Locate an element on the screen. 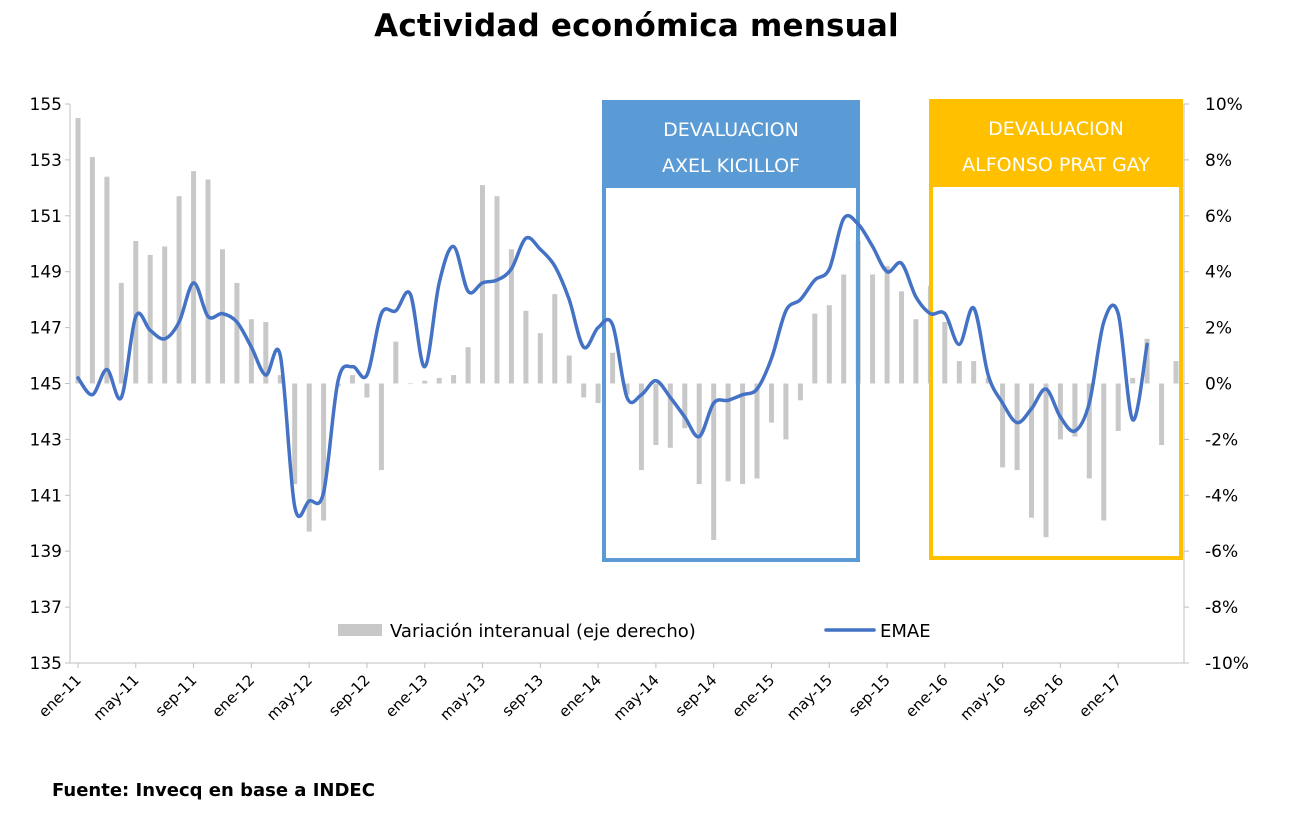  right-tick-label: 8% is located at coordinates (1218, 161).